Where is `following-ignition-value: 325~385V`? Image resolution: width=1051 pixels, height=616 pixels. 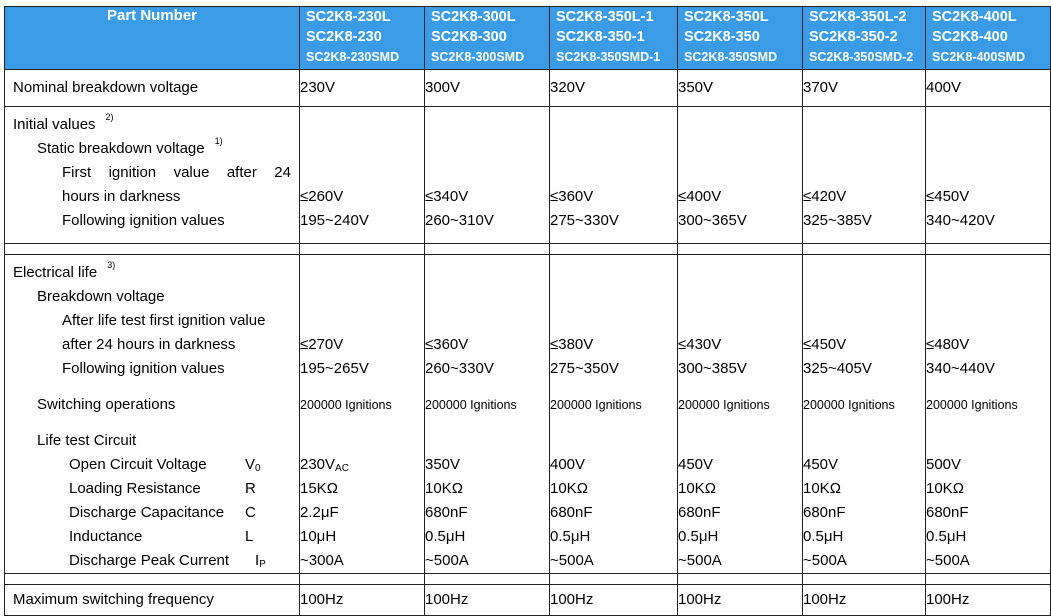
following-ignition-value: 325~385V is located at coordinates (837, 220).